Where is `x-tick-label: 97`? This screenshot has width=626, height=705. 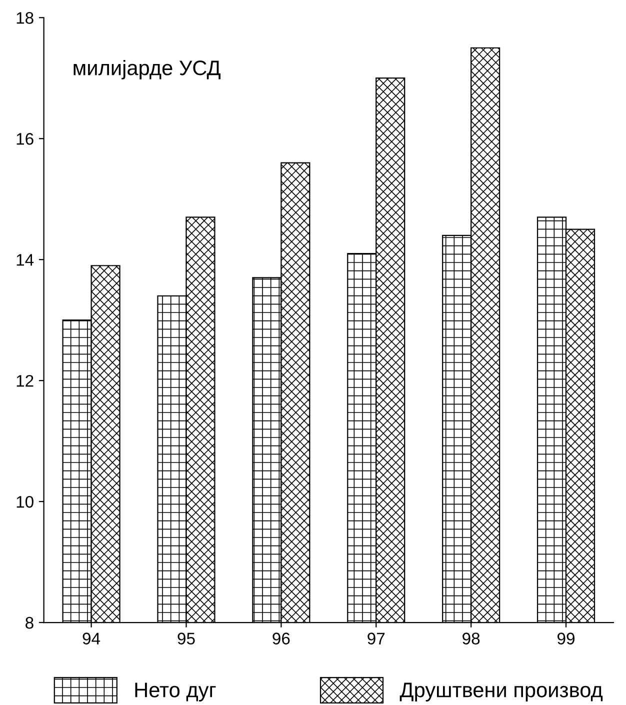 x-tick-label: 97 is located at coordinates (376, 638).